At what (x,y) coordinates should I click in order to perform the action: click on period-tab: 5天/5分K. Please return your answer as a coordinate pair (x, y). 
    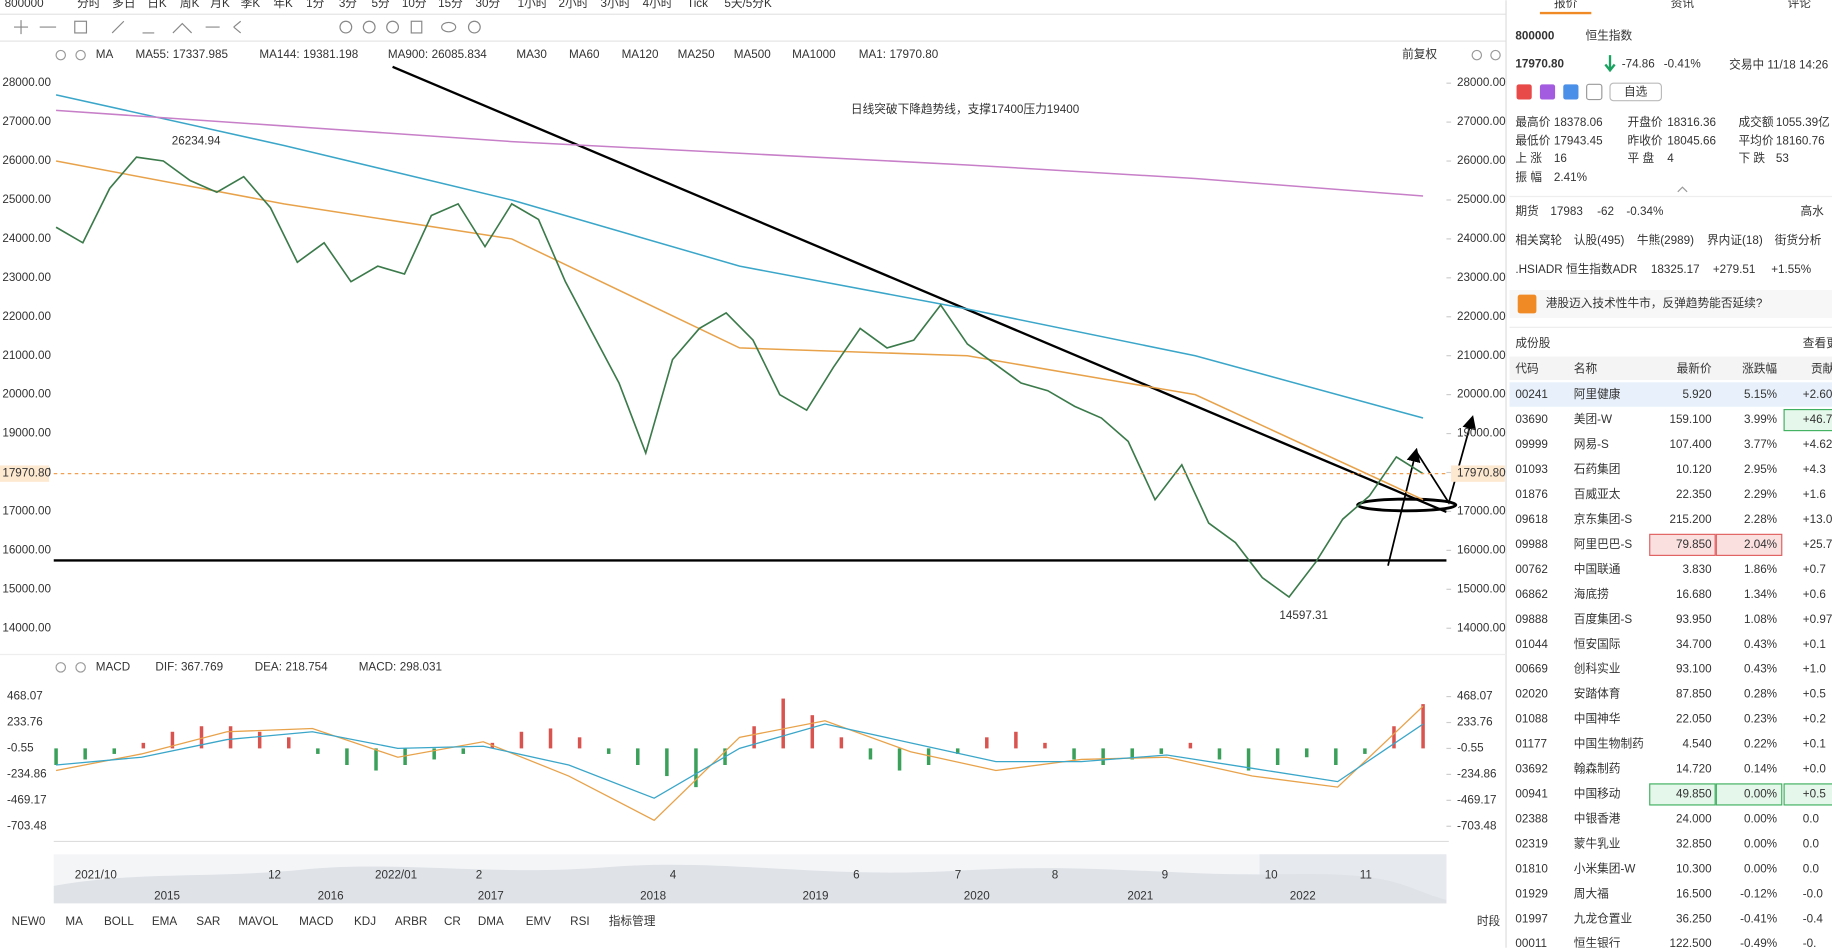
    Looking at the image, I should click on (748, 5).